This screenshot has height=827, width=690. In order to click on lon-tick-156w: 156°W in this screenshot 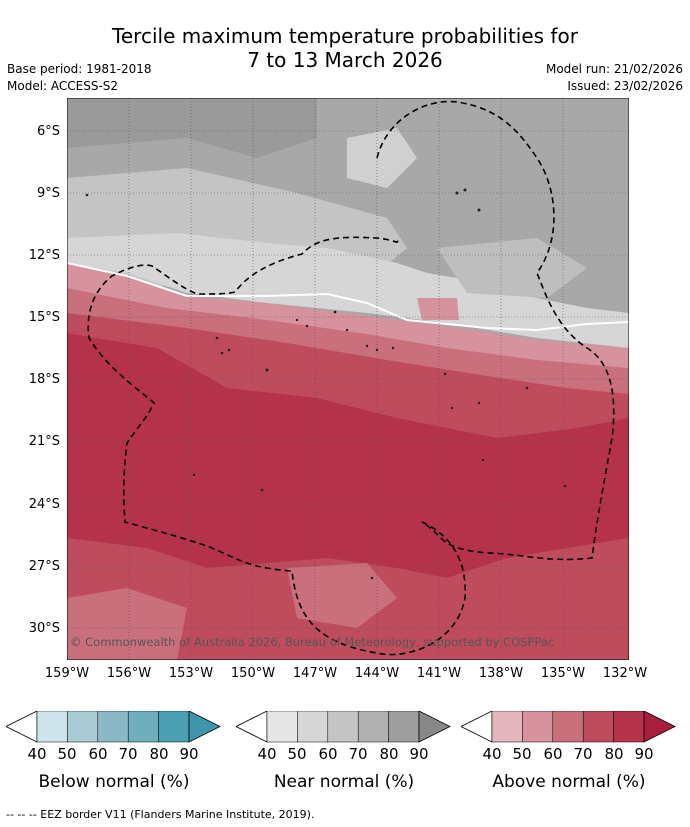, I will do `click(129, 673)`.